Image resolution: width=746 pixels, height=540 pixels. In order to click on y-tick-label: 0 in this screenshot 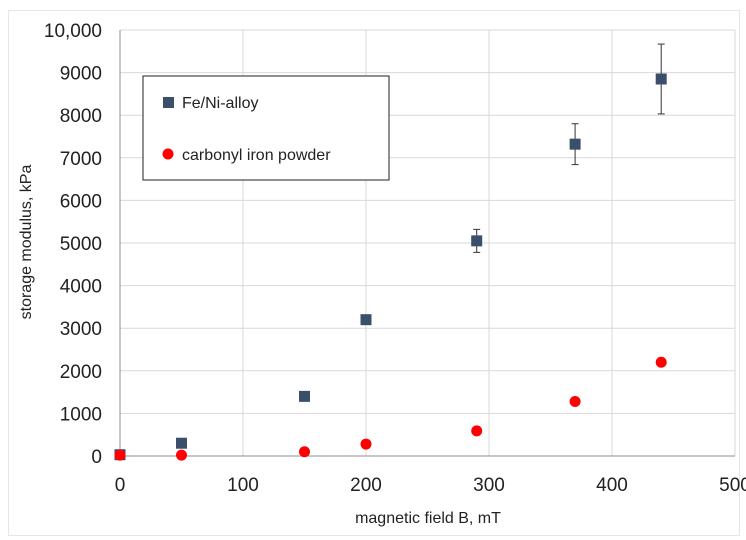, I will do `click(96, 457)`.